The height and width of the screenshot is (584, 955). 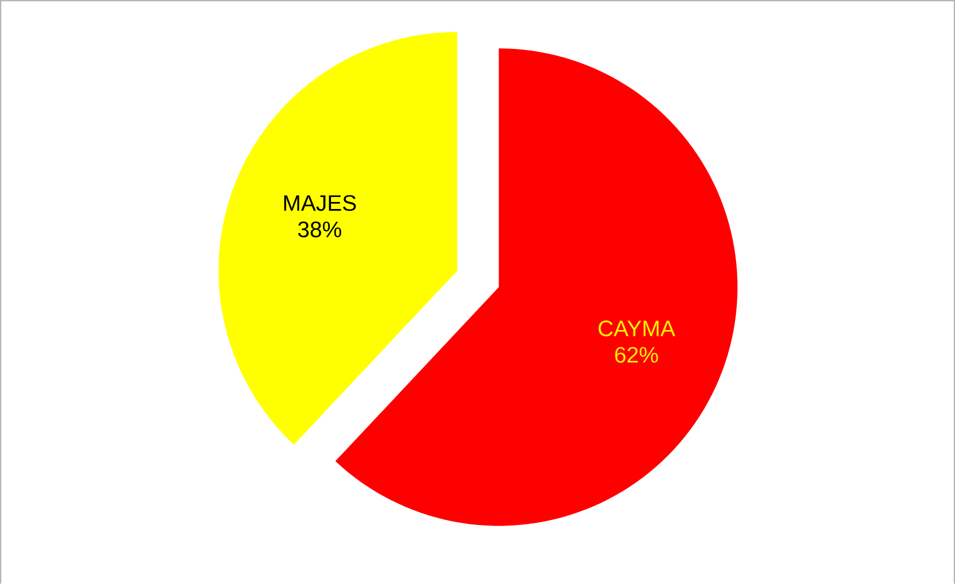 What do you see at coordinates (320, 203) in the screenshot?
I see `slice-label: MAJES` at bounding box center [320, 203].